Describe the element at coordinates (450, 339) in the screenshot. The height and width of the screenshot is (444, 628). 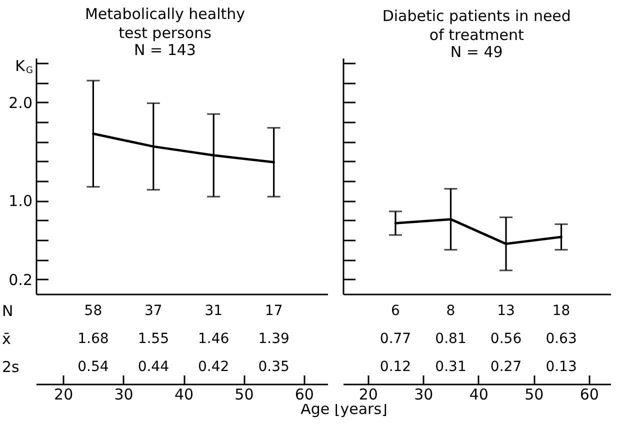
I see `text: 0.81` at that location.